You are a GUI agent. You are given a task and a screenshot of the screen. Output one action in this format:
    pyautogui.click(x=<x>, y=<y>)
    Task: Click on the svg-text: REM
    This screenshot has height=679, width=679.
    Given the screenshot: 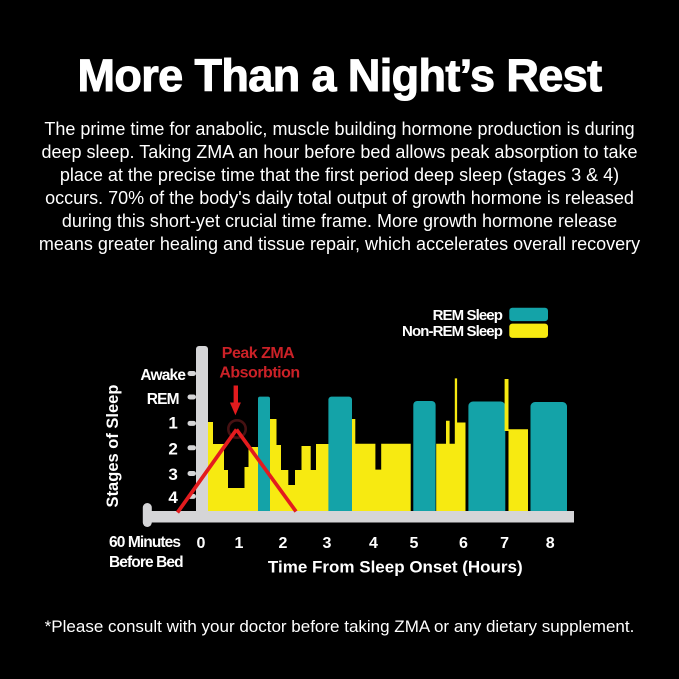 What is the action you would take?
    pyautogui.click(x=163, y=399)
    